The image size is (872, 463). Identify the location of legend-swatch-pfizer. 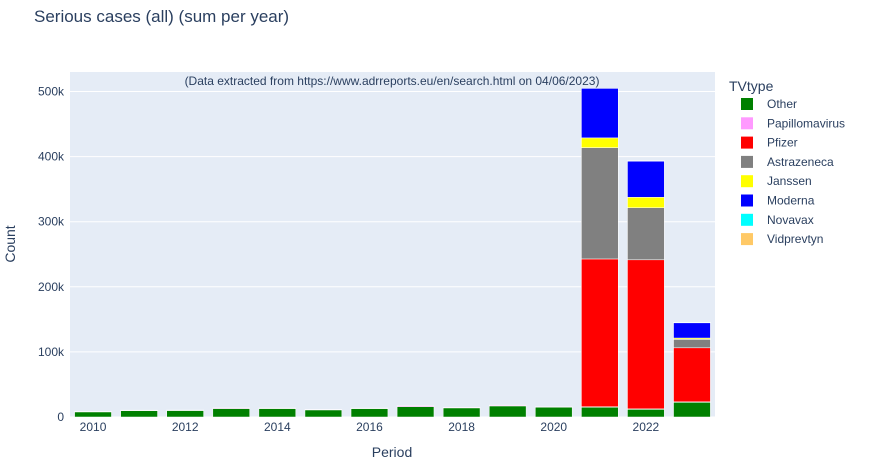
(747, 142).